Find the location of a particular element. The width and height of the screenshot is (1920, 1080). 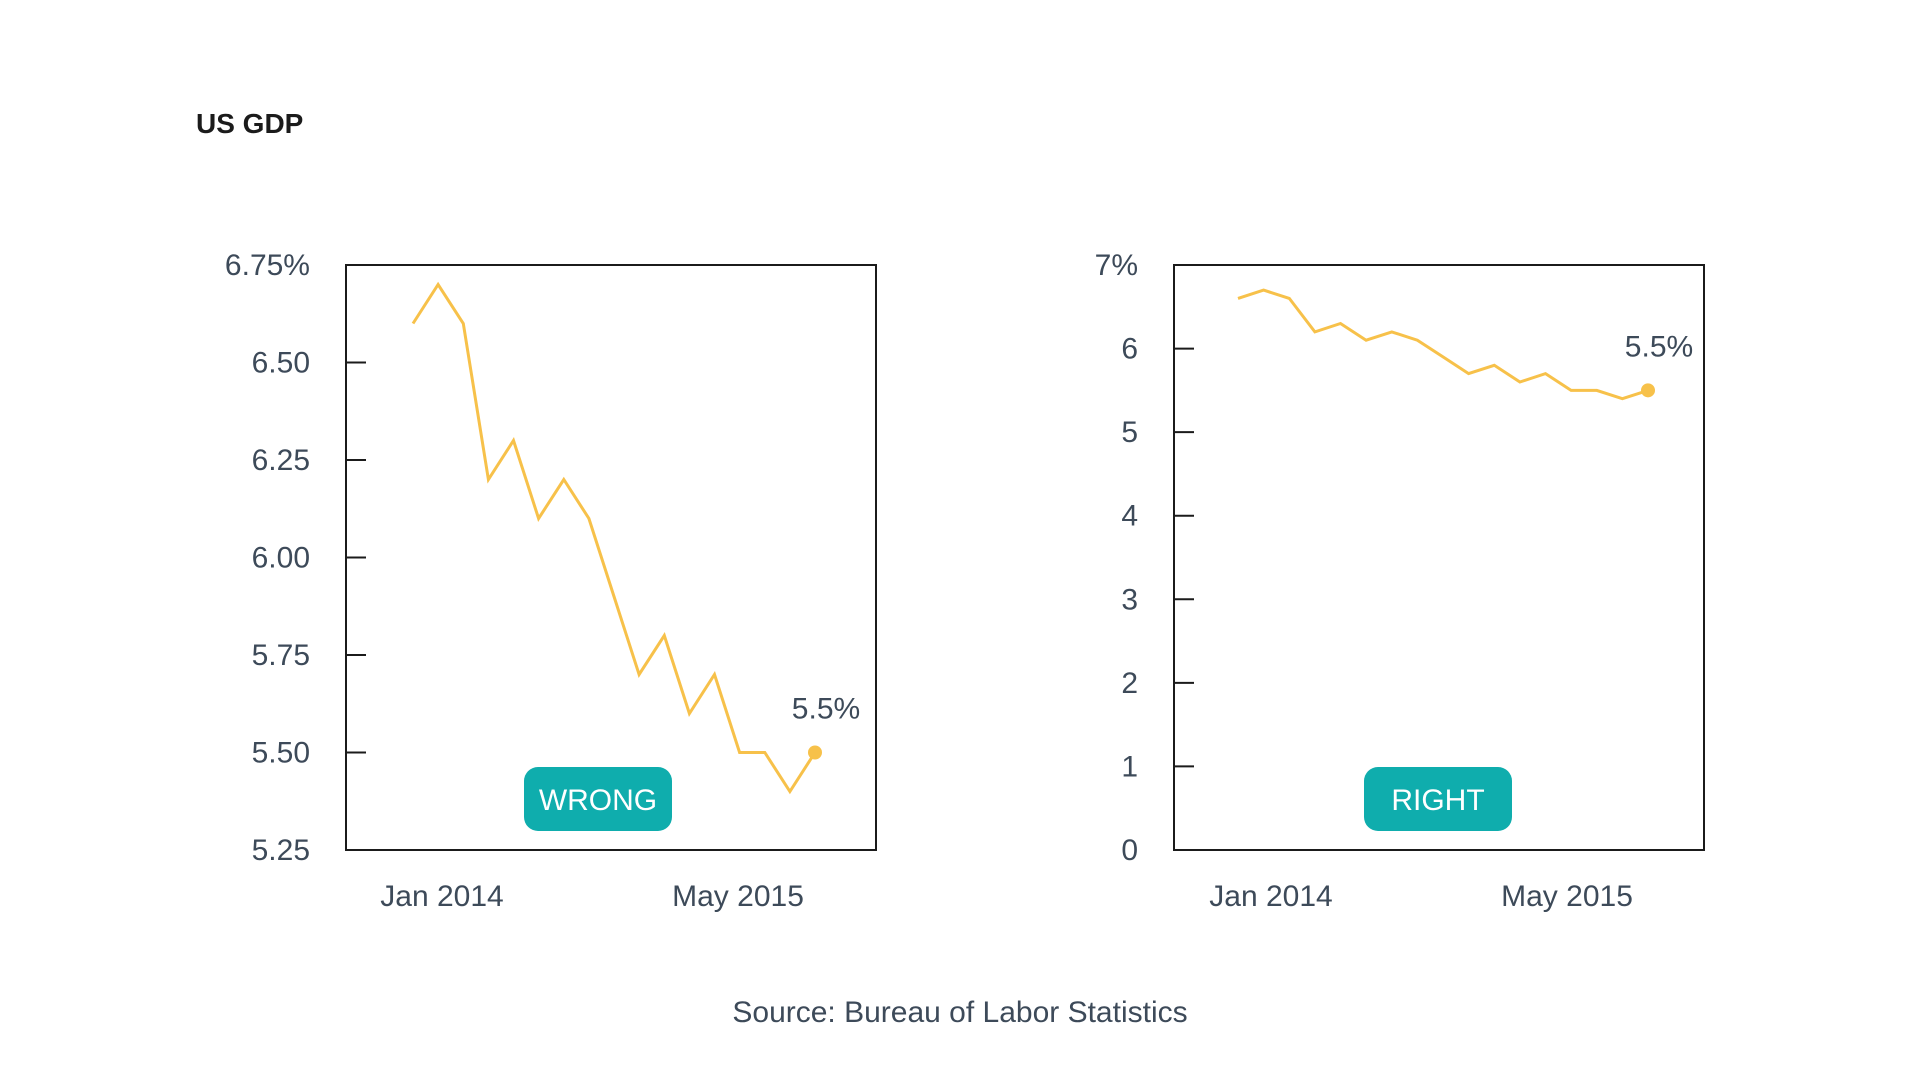

chart-1-y-tick-label: 5.75 is located at coordinates (281, 655).